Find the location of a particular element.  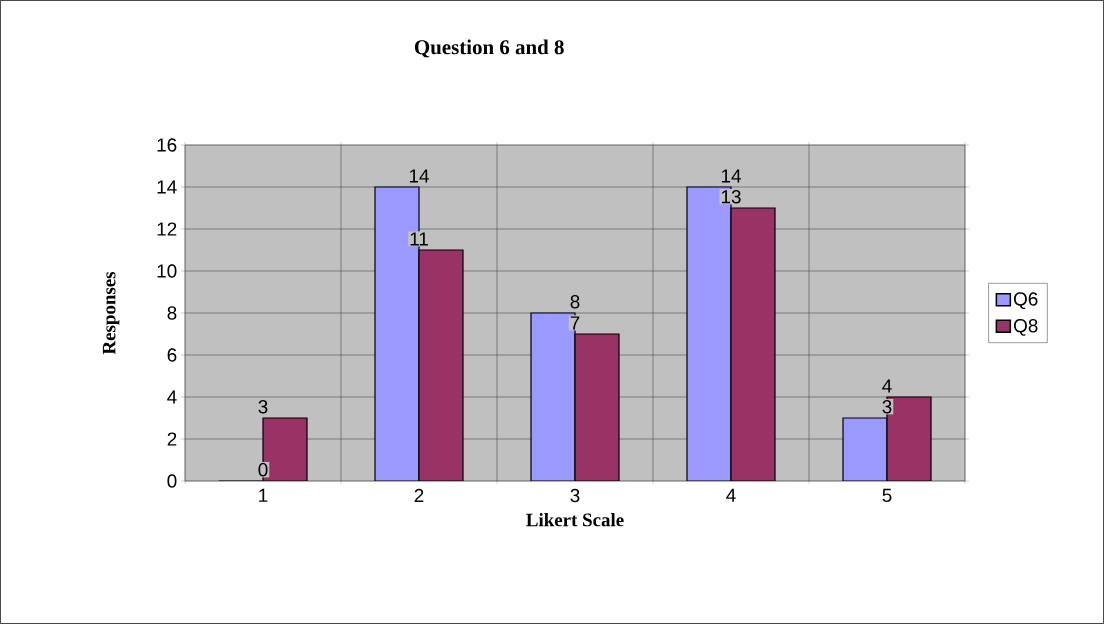

y-axis-title: Responses is located at coordinates (111, 313).